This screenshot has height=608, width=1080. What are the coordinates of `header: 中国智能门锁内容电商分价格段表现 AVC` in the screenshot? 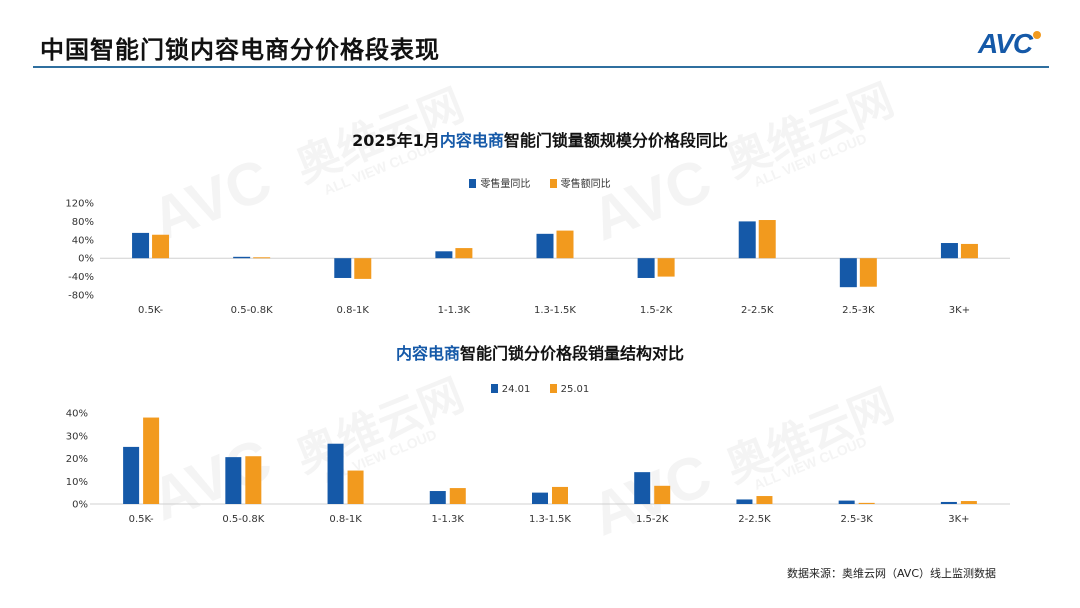 It's located at (540, 34).